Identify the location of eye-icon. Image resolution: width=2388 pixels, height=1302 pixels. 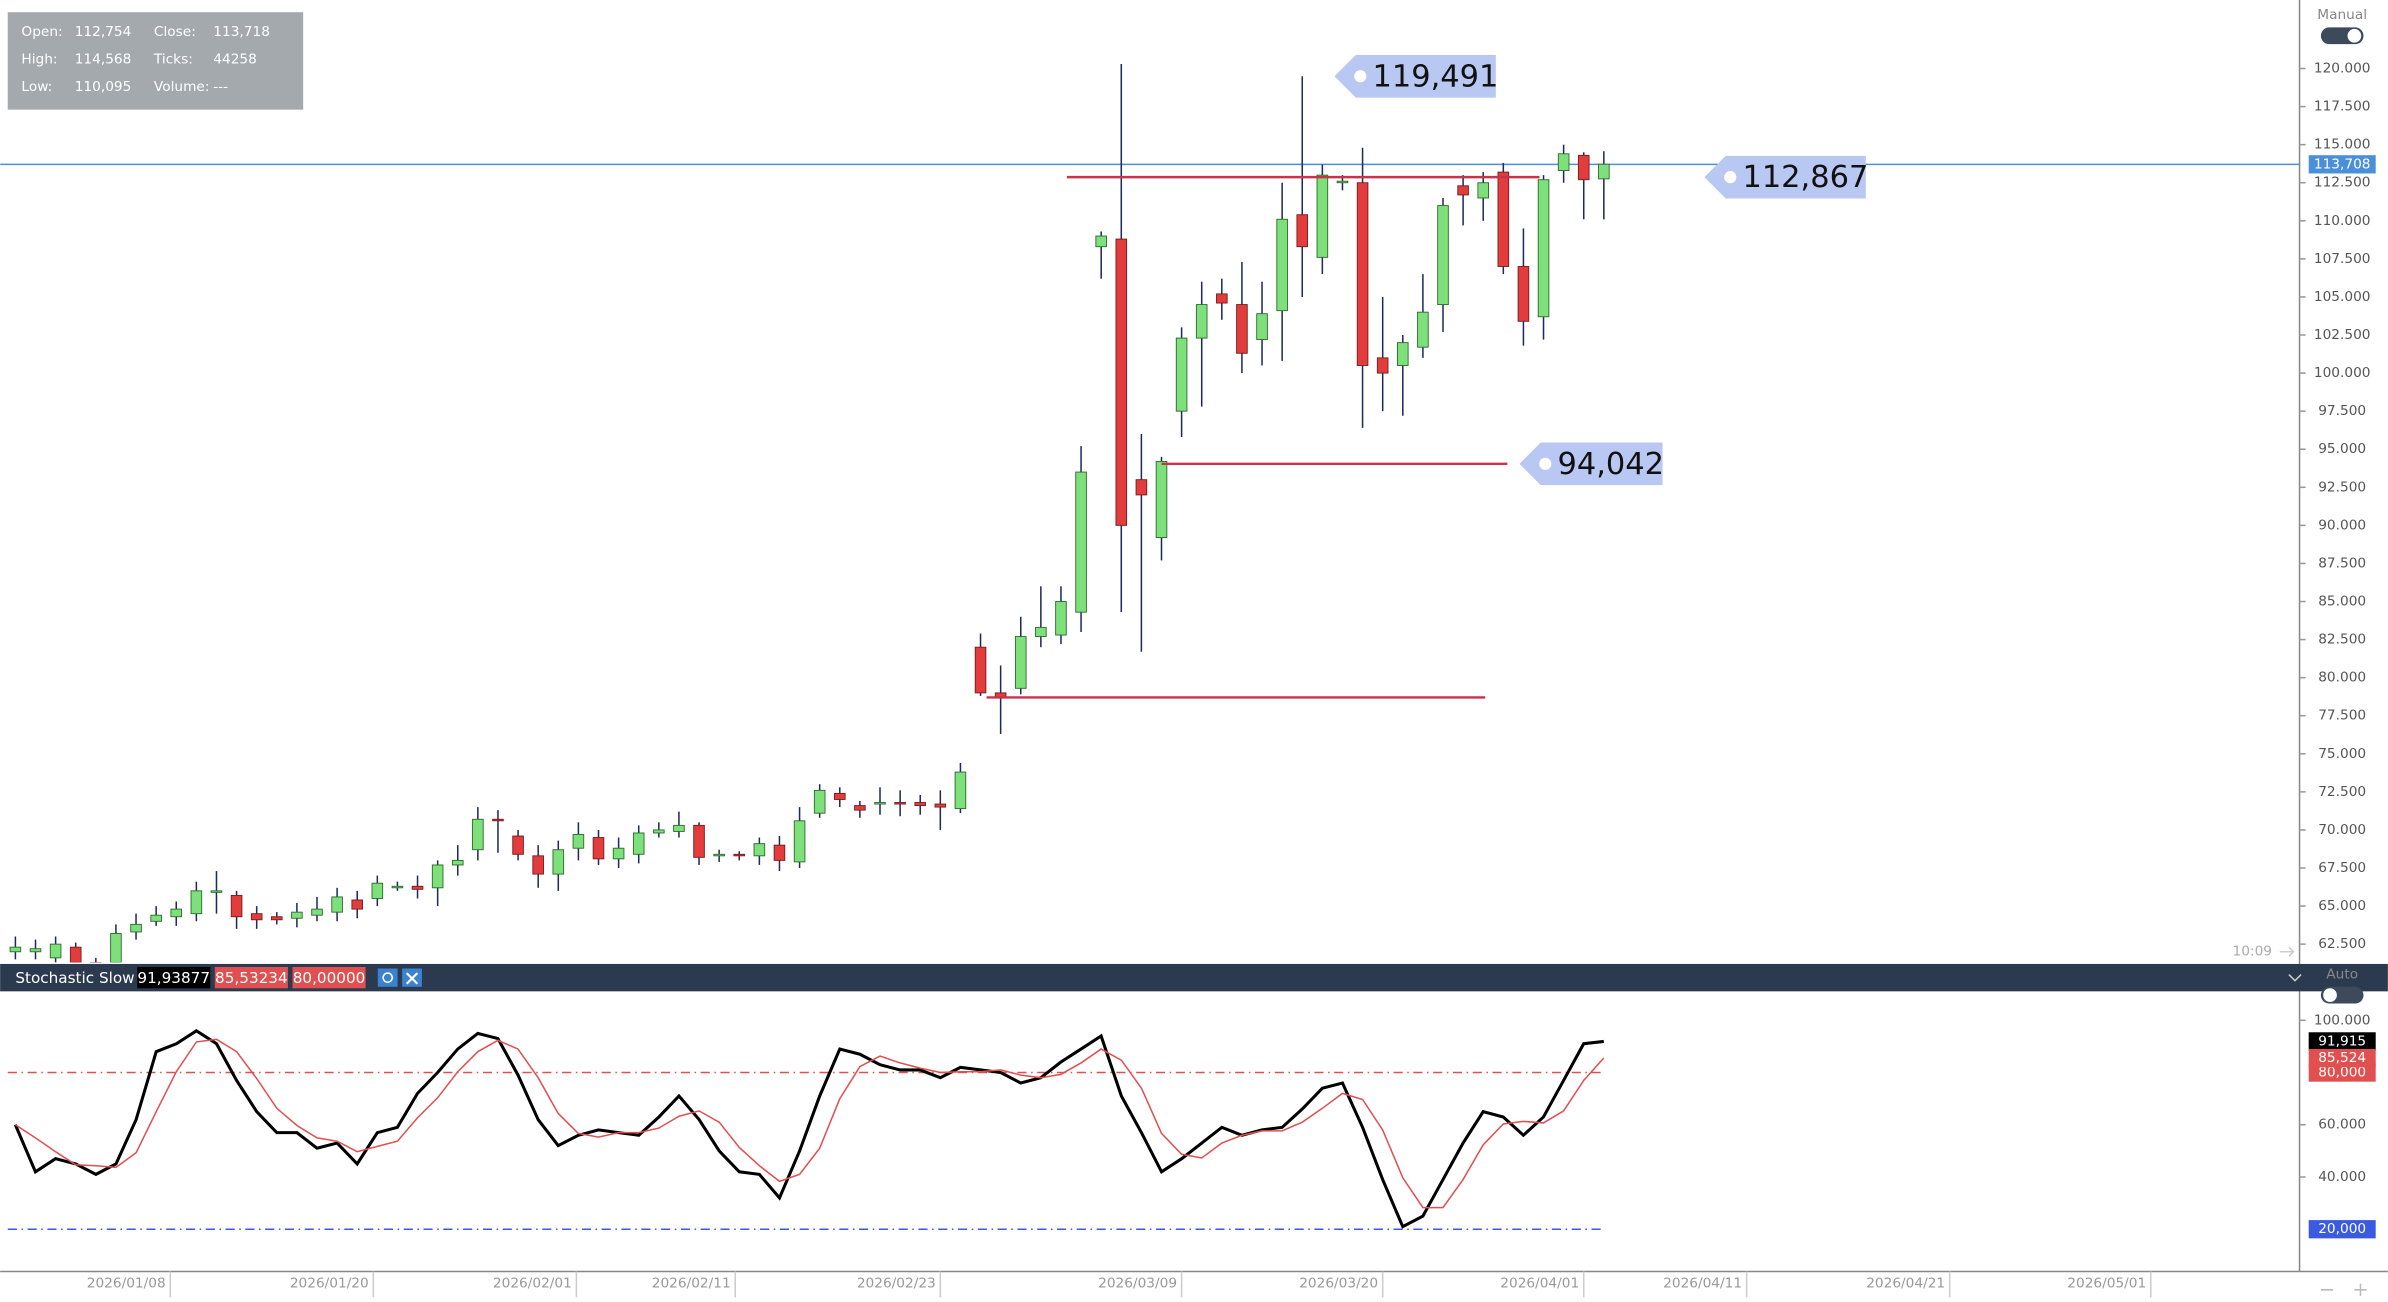
(387, 977).